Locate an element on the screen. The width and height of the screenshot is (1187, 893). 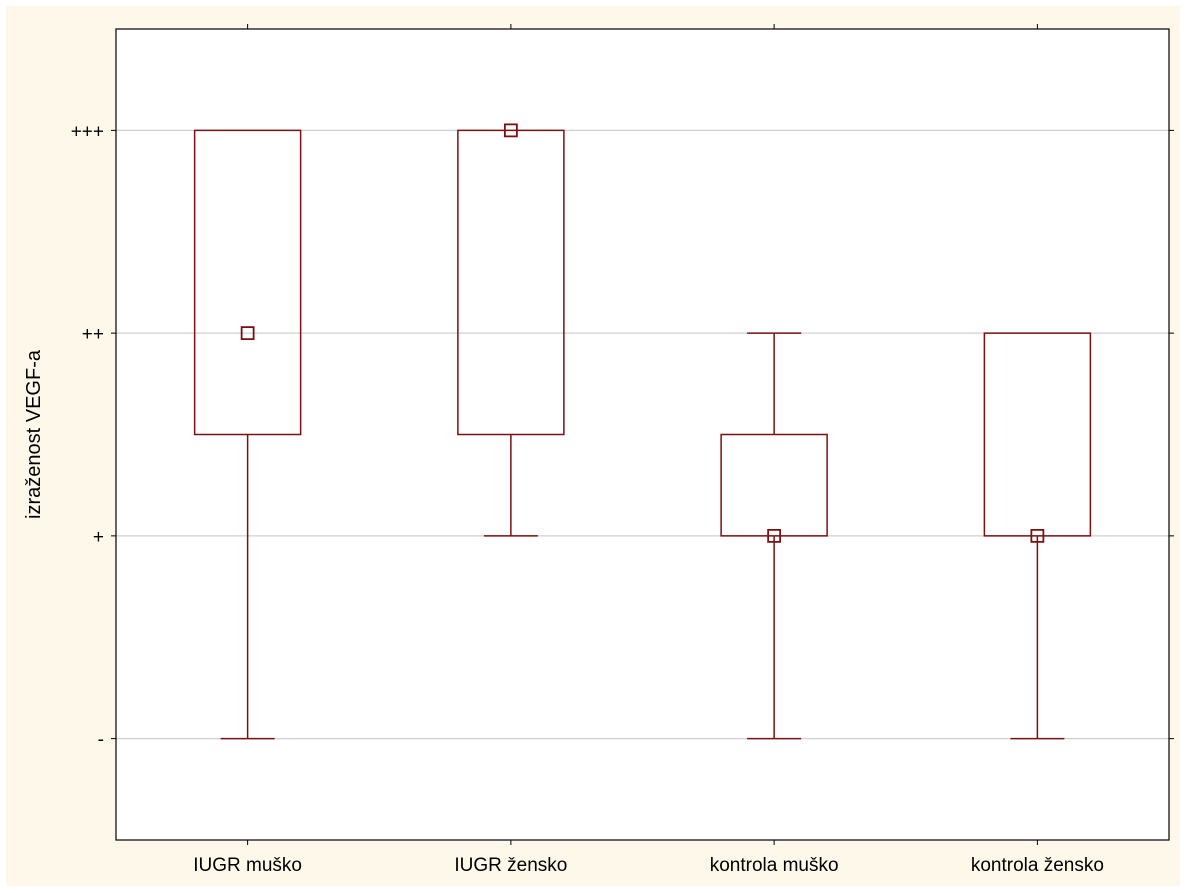
y-tick-label: ++ is located at coordinates (93, 334).